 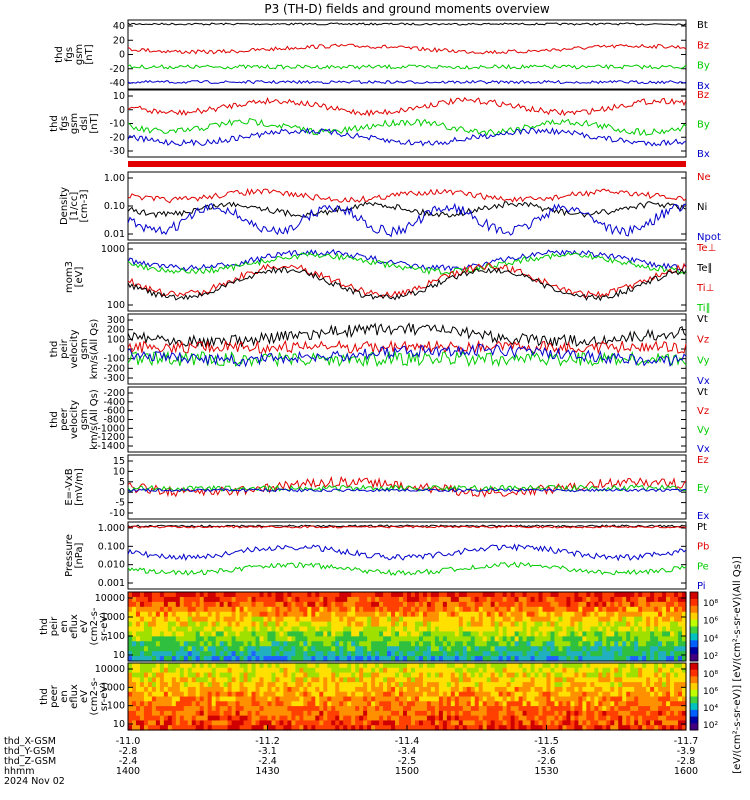 I want to click on legend-entry: Ex, so click(x=703, y=516).